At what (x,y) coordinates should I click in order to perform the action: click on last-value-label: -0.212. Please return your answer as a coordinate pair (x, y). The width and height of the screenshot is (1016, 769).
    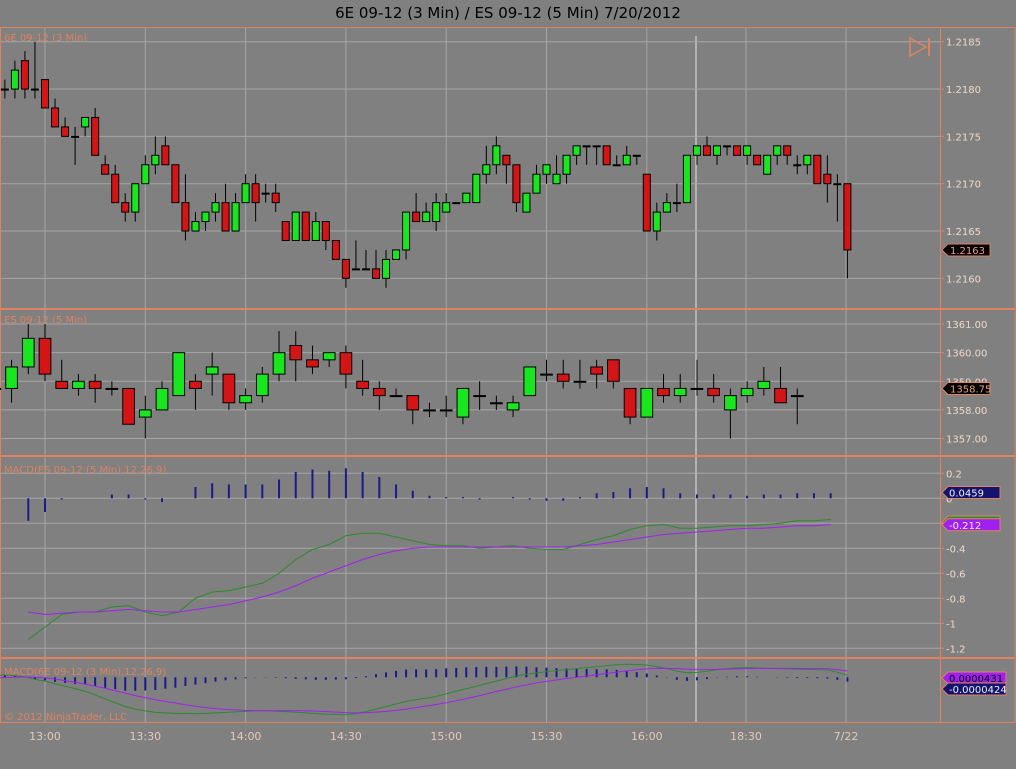
    Looking at the image, I should click on (965, 526).